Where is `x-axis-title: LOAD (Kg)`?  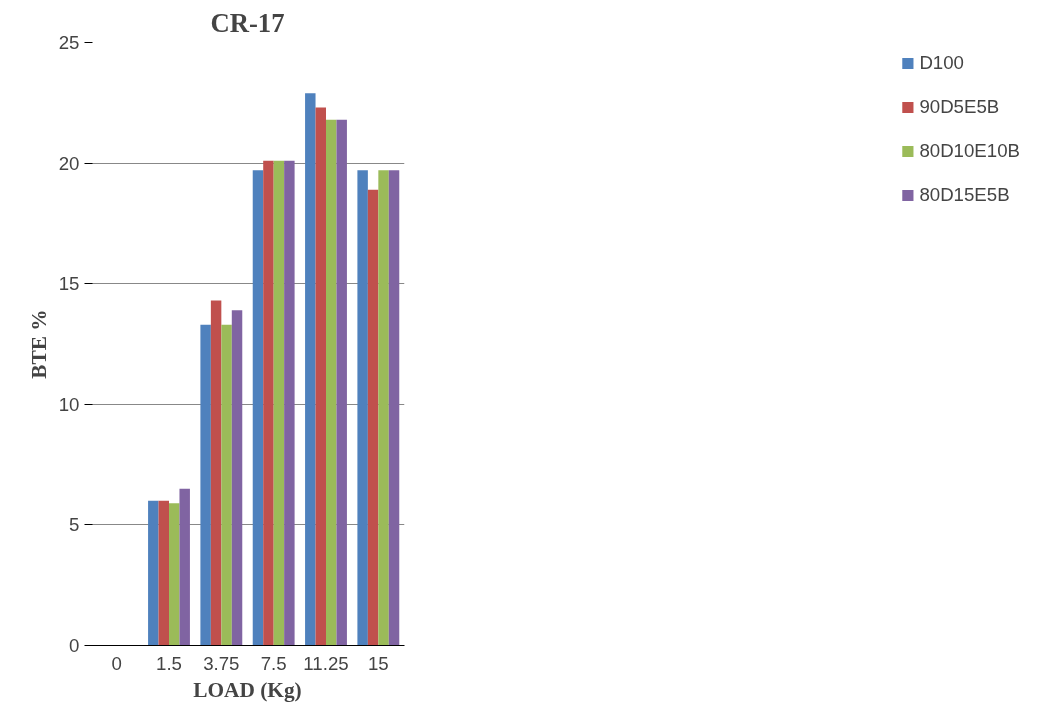
x-axis-title: LOAD (Kg) is located at coordinates (247, 689).